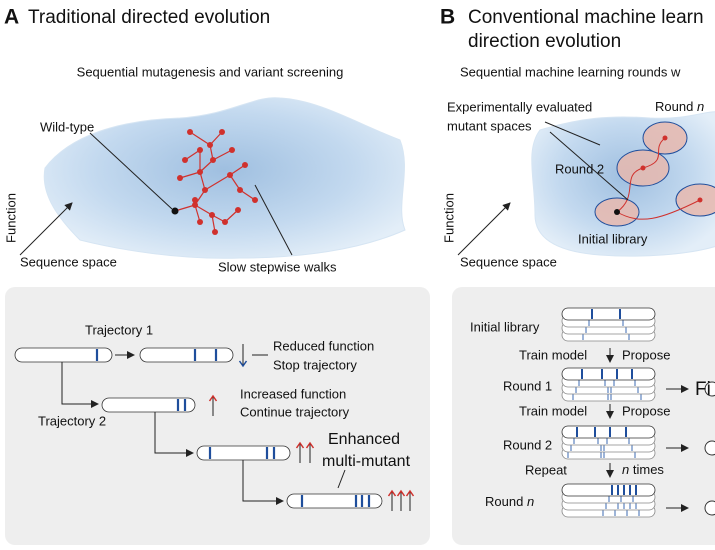  I want to click on outcome-label: Reduced function, so click(323, 345).